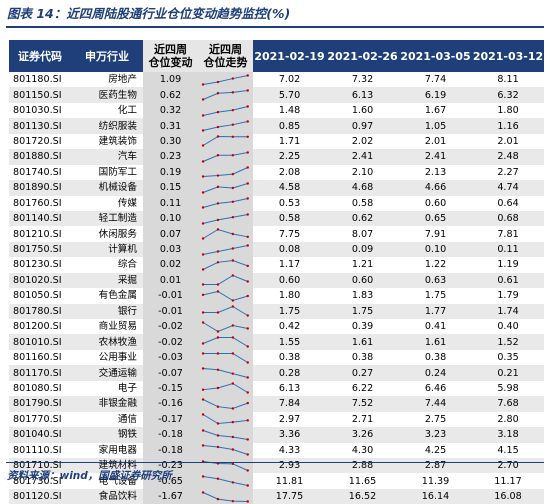  I want to click on cell-industry: 化工, so click(127, 111).